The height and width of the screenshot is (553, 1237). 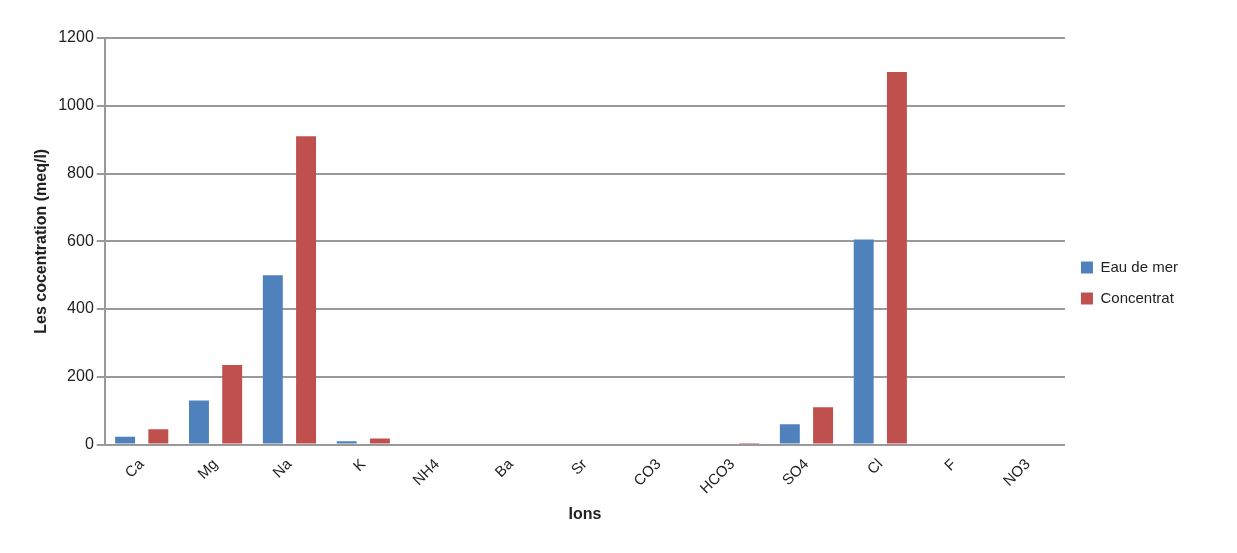 What do you see at coordinates (578, 466) in the screenshot?
I see `x-tick-label: Sr` at bounding box center [578, 466].